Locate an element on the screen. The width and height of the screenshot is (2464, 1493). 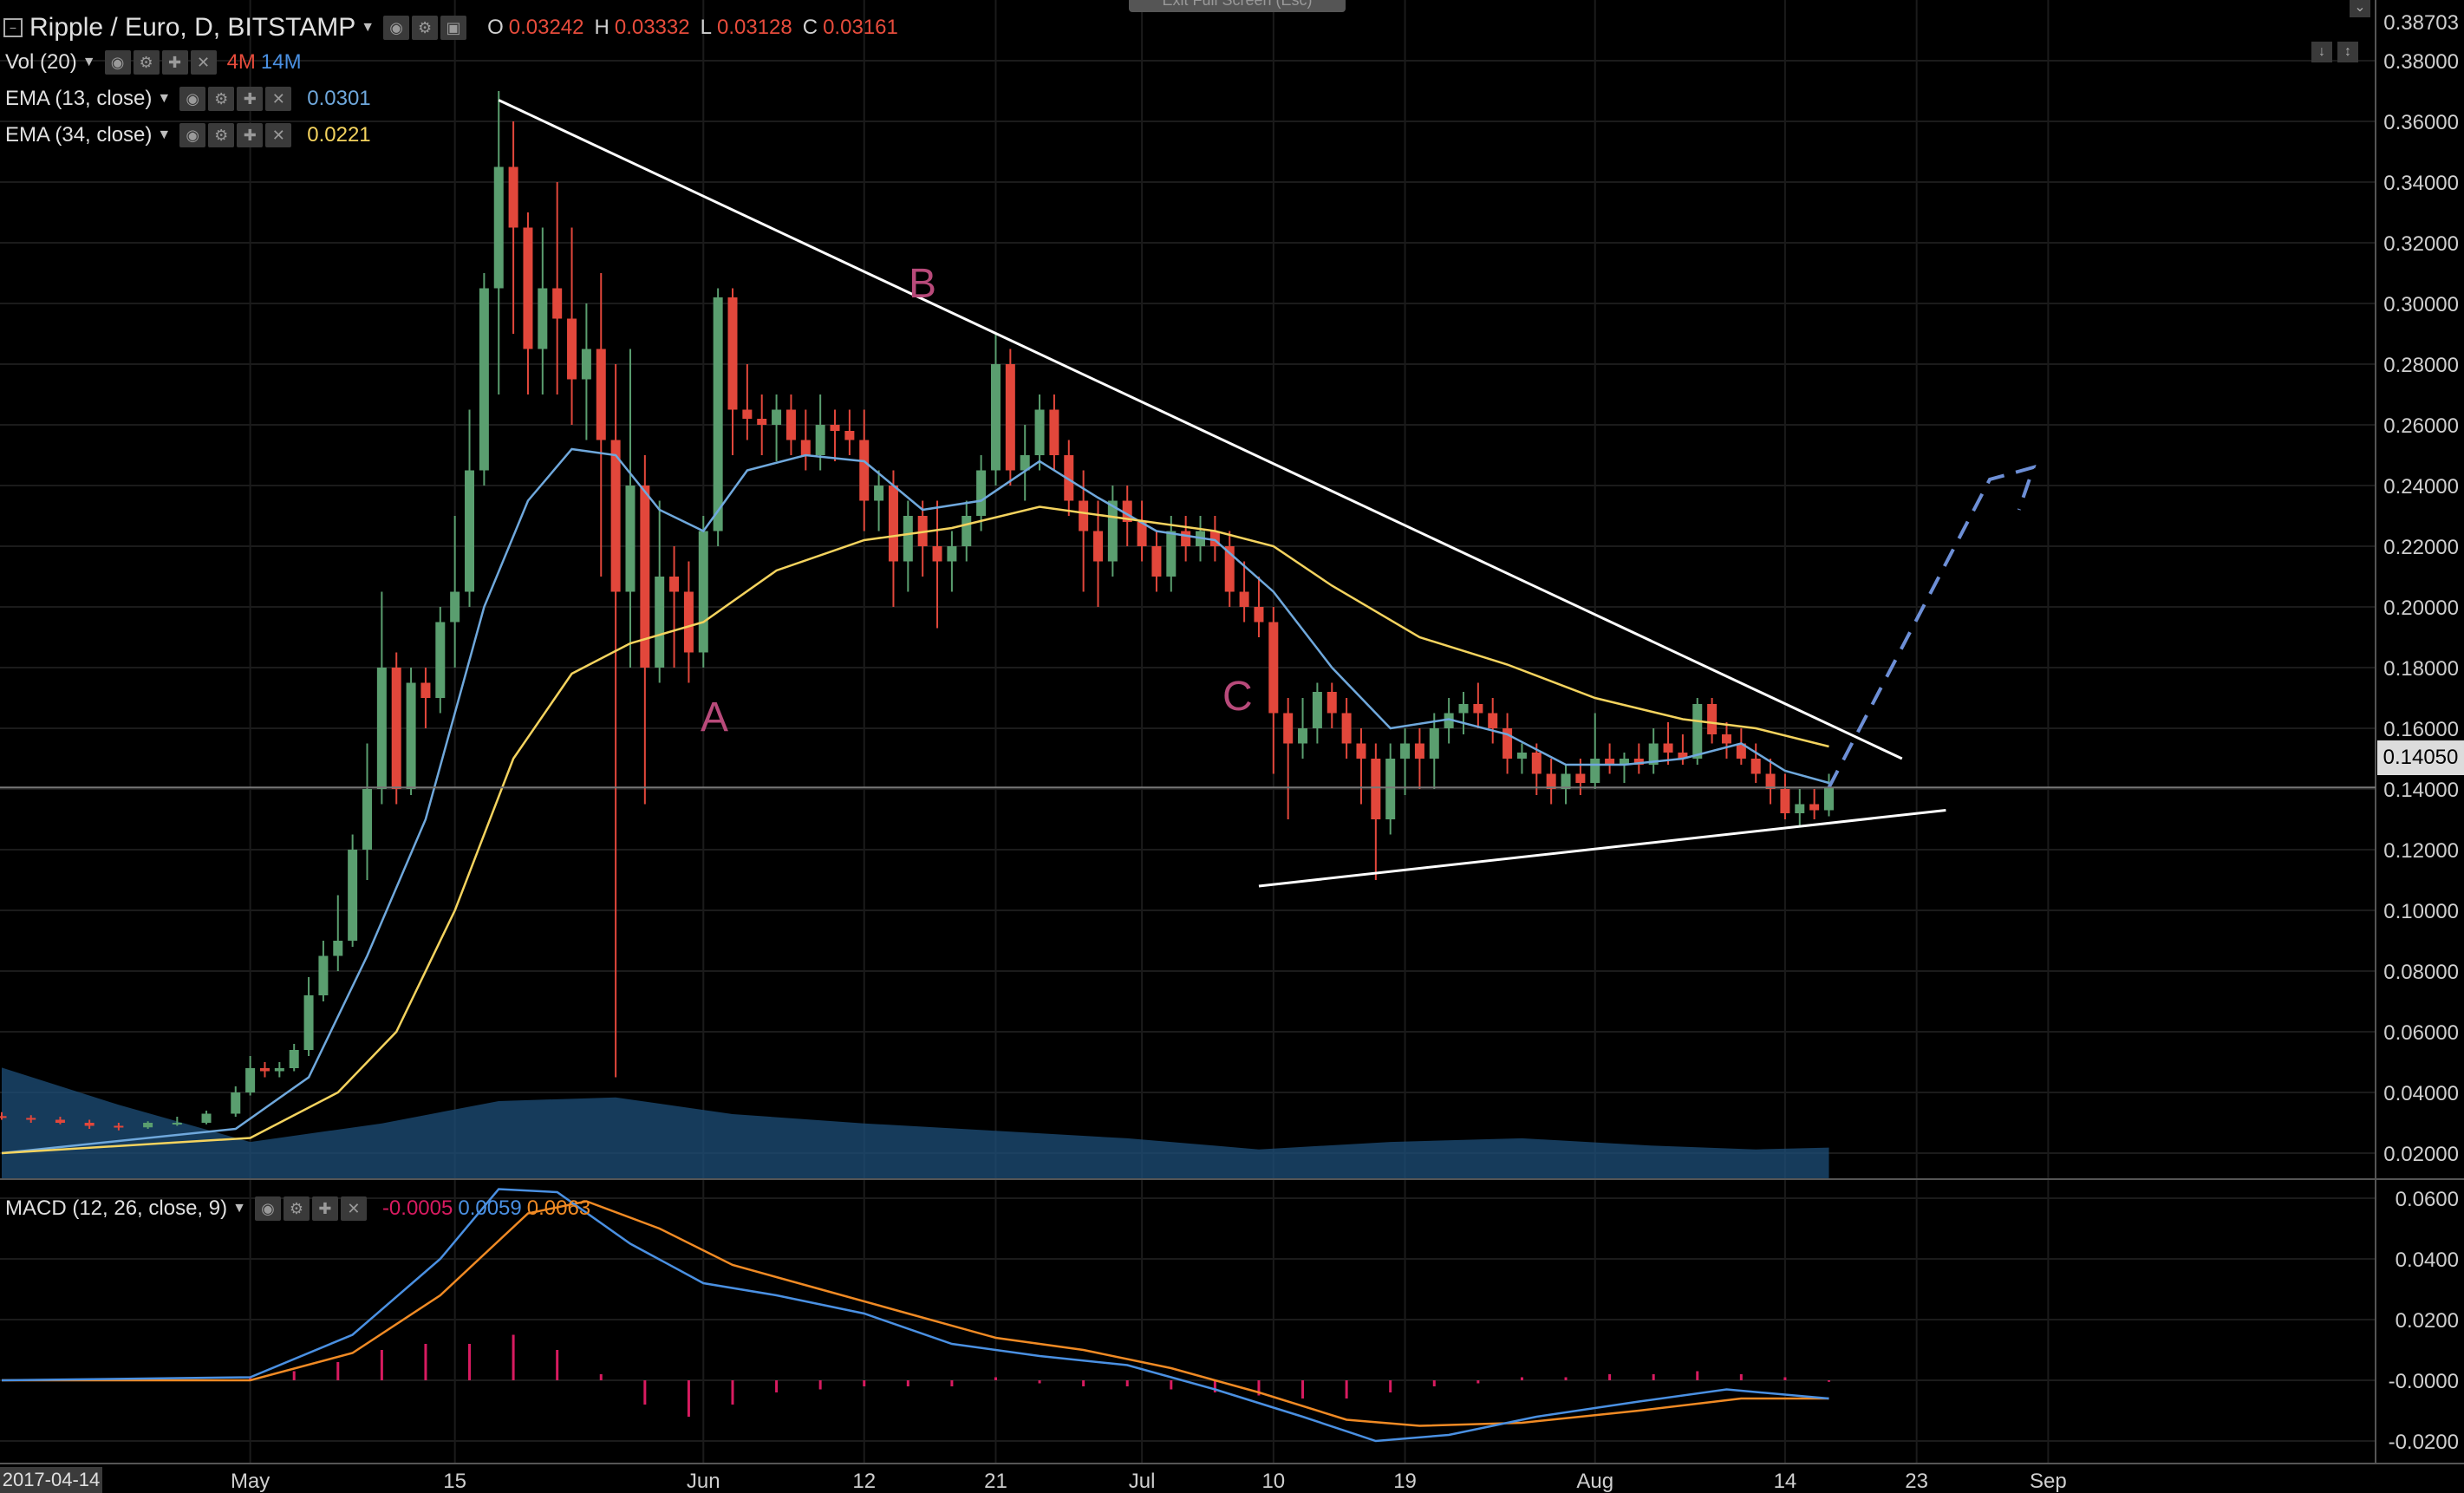
macd-tick-label: 0.0400 is located at coordinates (2427, 1261).